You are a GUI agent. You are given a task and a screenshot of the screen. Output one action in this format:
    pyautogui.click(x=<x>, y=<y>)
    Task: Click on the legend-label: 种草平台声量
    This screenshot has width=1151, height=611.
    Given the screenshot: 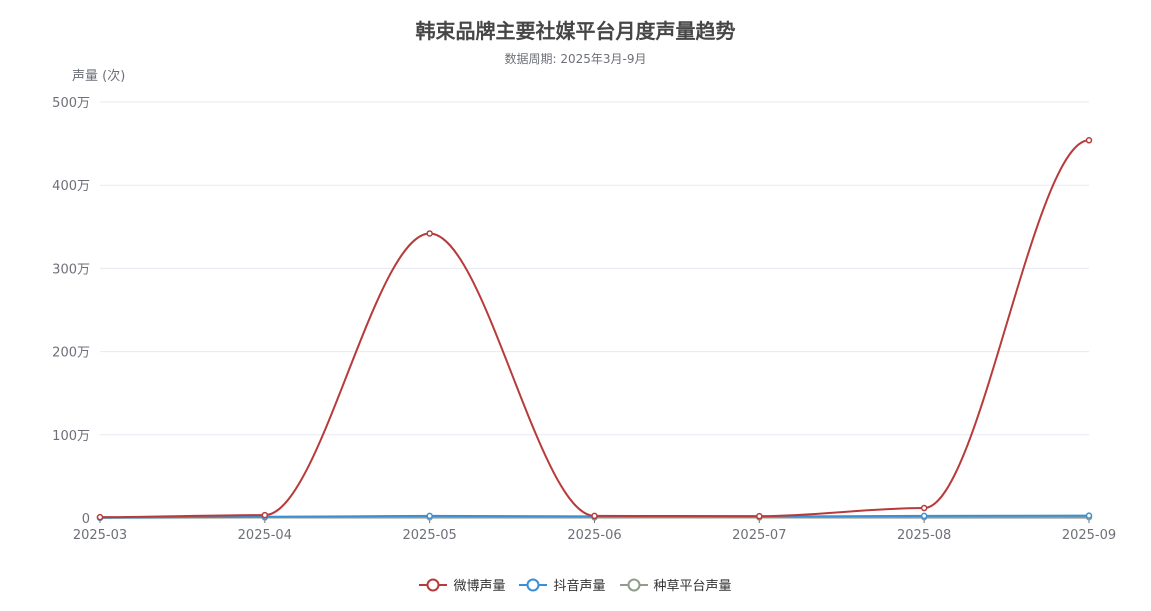 What is the action you would take?
    pyautogui.click(x=692, y=586)
    